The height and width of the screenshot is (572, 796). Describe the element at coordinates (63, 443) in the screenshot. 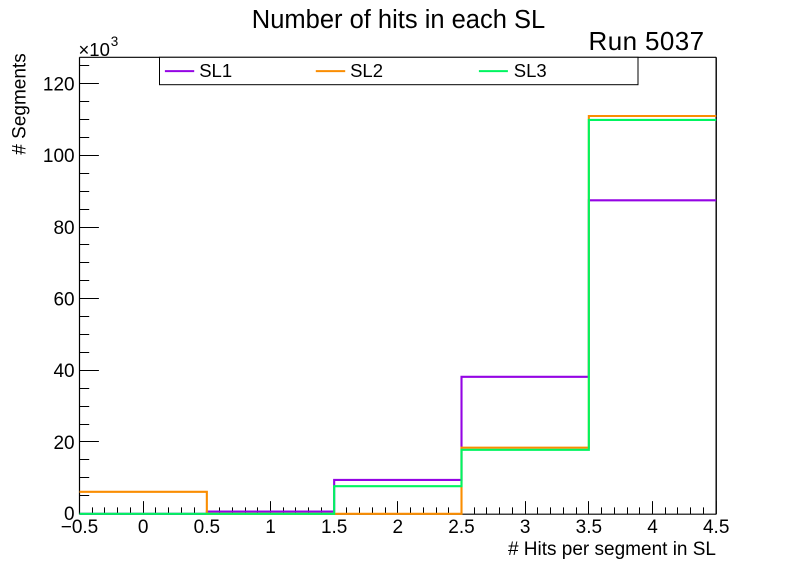

I see `svg-text: 20` at that location.